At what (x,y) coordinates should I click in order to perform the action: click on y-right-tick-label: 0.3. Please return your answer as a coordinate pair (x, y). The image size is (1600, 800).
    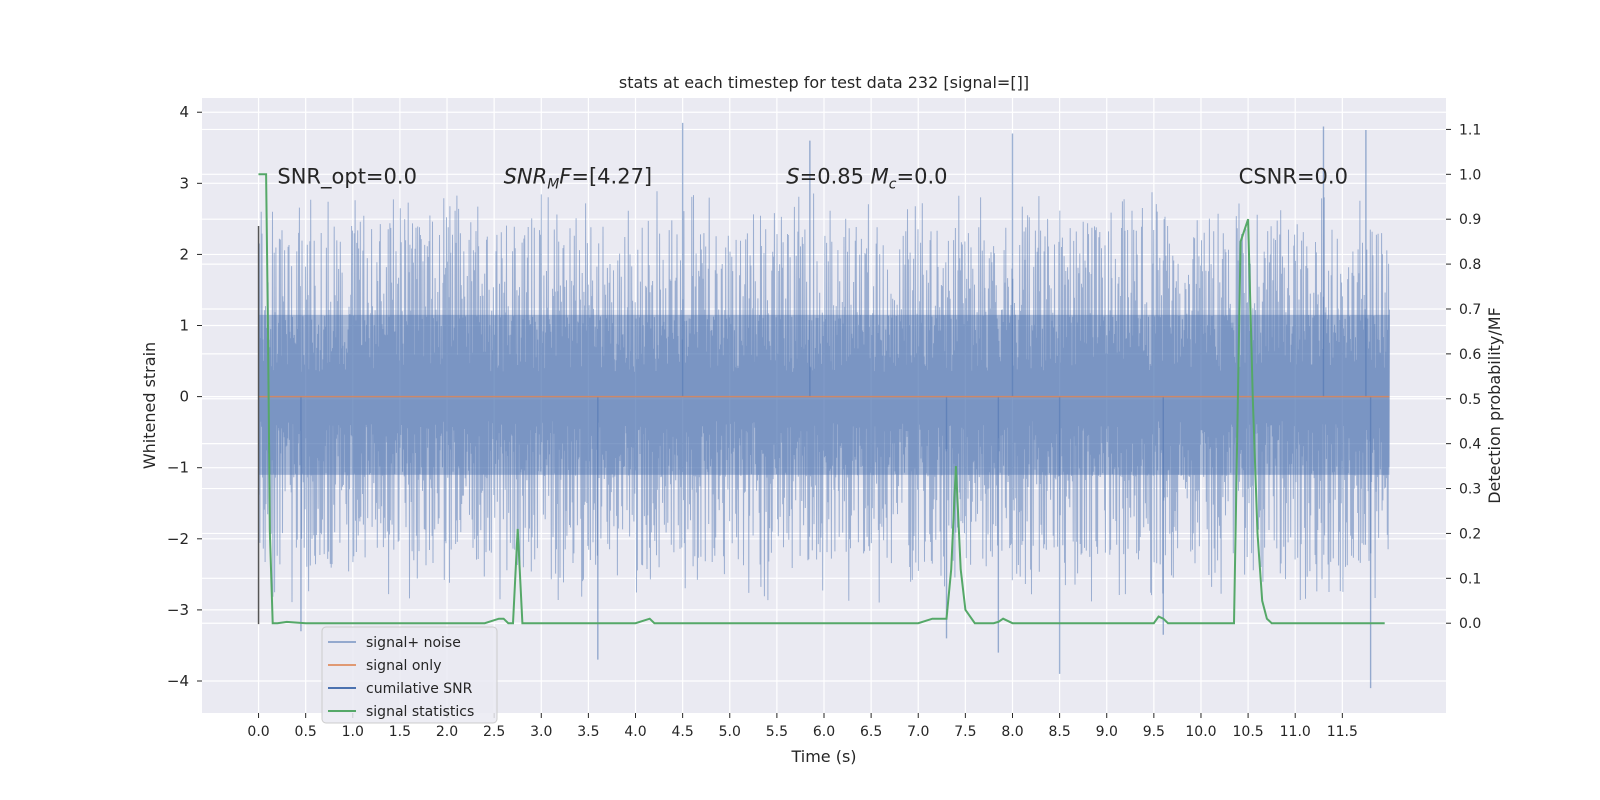
    Looking at the image, I should click on (1470, 490).